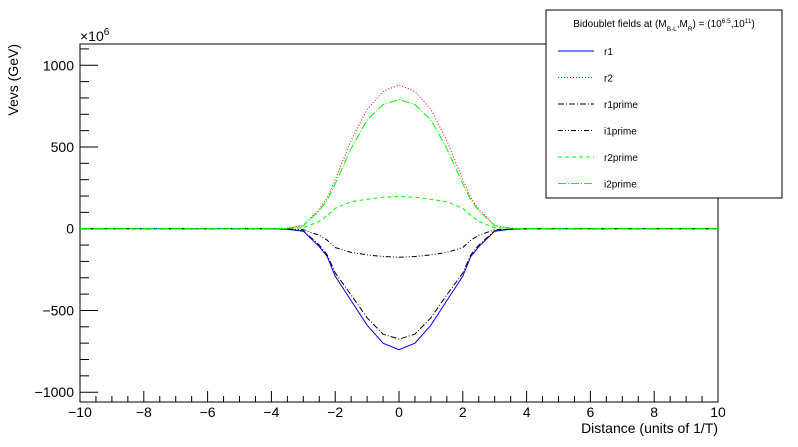 The height and width of the screenshot is (447, 798). What do you see at coordinates (399, 243) in the screenshot?
I see `series-line-i1prime` at bounding box center [399, 243].